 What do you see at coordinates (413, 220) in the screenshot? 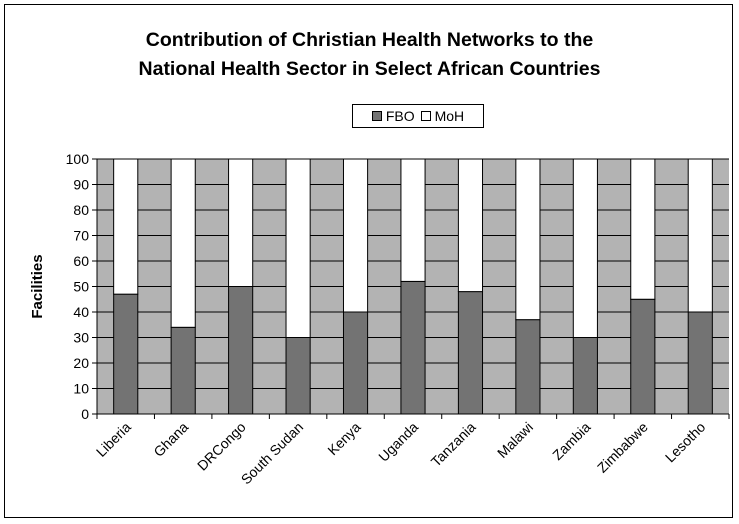
I see `bar-moh-uganda` at bounding box center [413, 220].